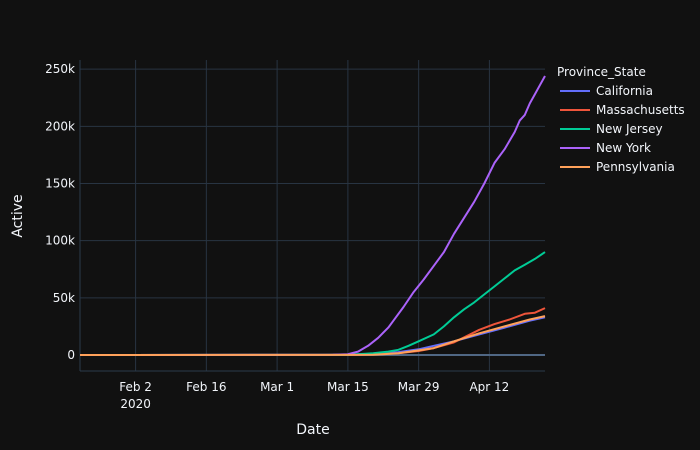 The width and height of the screenshot is (700, 450). Describe the element at coordinates (314, 395) in the screenshot. I see `x-axis-ticks: Feb 2 2020 Feb 16 Mar 1 Mar 15 Mar 29 Apr 12` at that location.